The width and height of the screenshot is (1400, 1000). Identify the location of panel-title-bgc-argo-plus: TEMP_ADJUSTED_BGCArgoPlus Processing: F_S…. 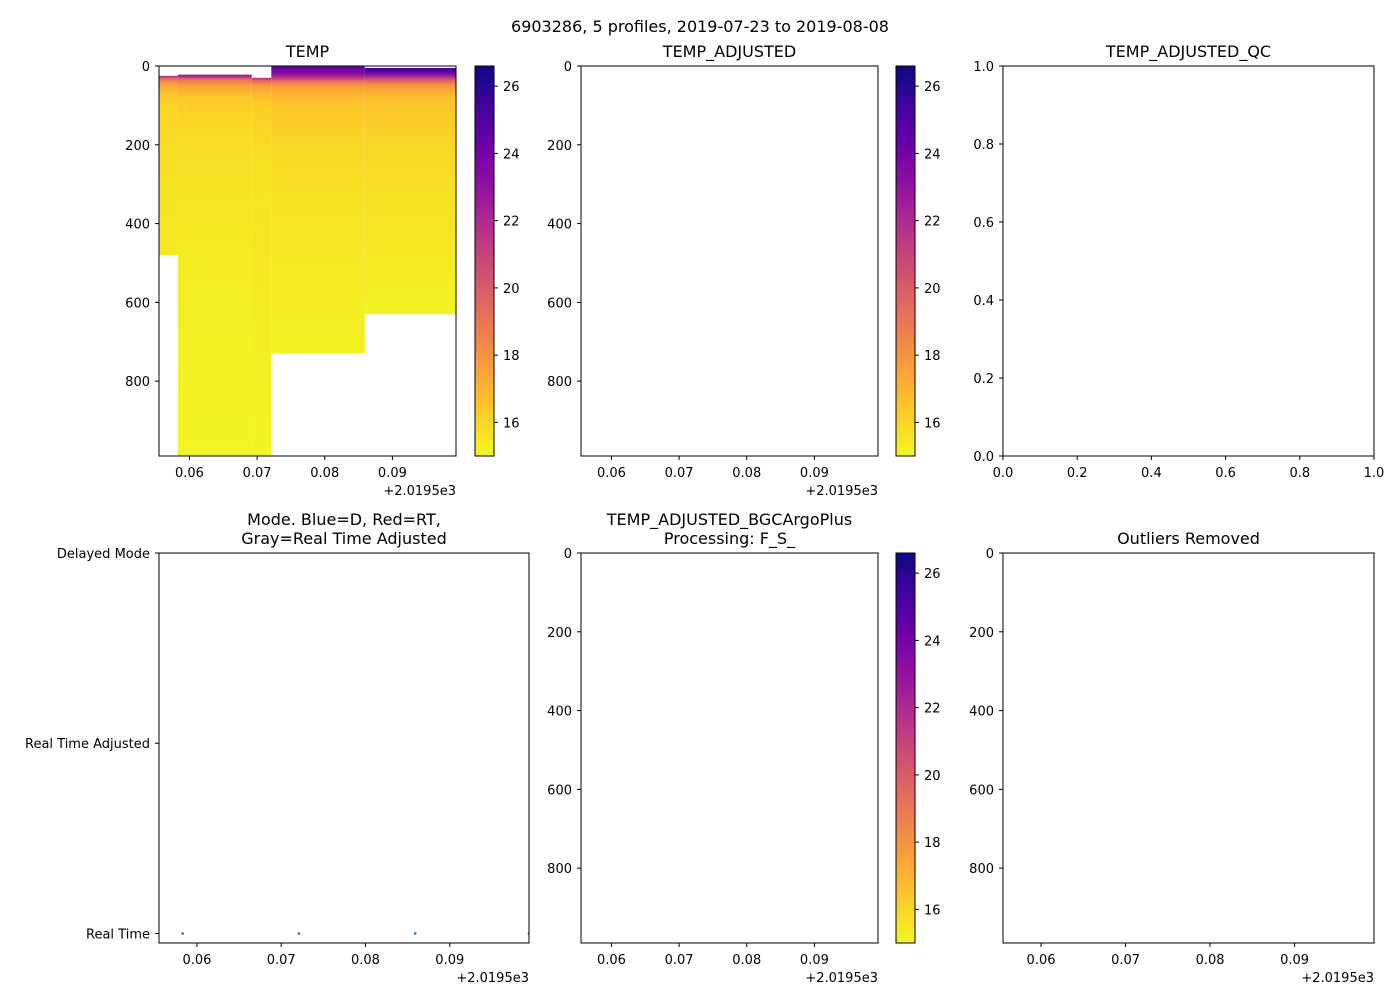
(729, 529).